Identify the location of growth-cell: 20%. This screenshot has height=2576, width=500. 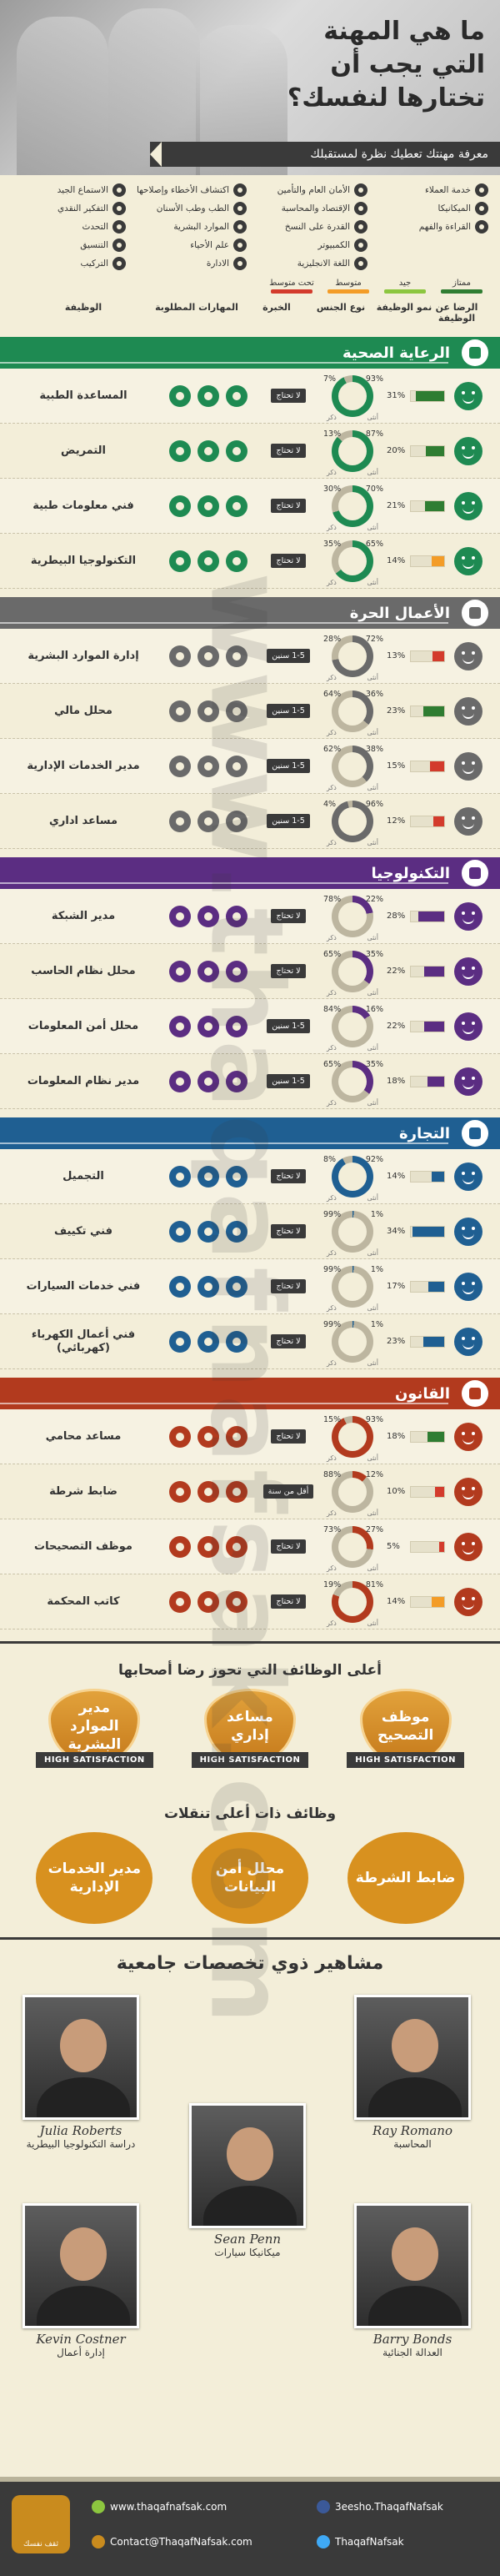
(416, 451).